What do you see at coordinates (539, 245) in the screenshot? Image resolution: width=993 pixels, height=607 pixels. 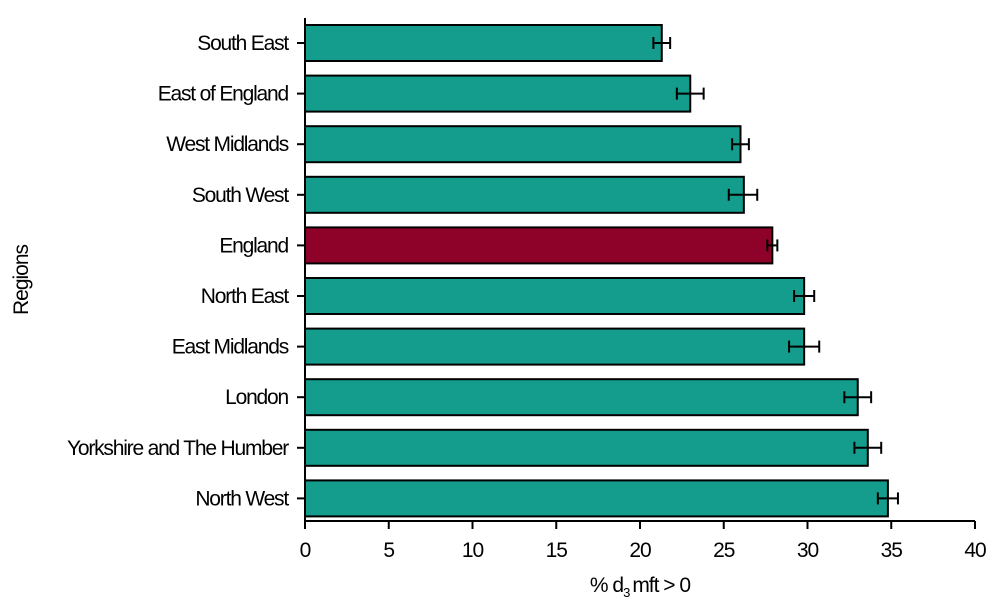 I see `bar-england` at bounding box center [539, 245].